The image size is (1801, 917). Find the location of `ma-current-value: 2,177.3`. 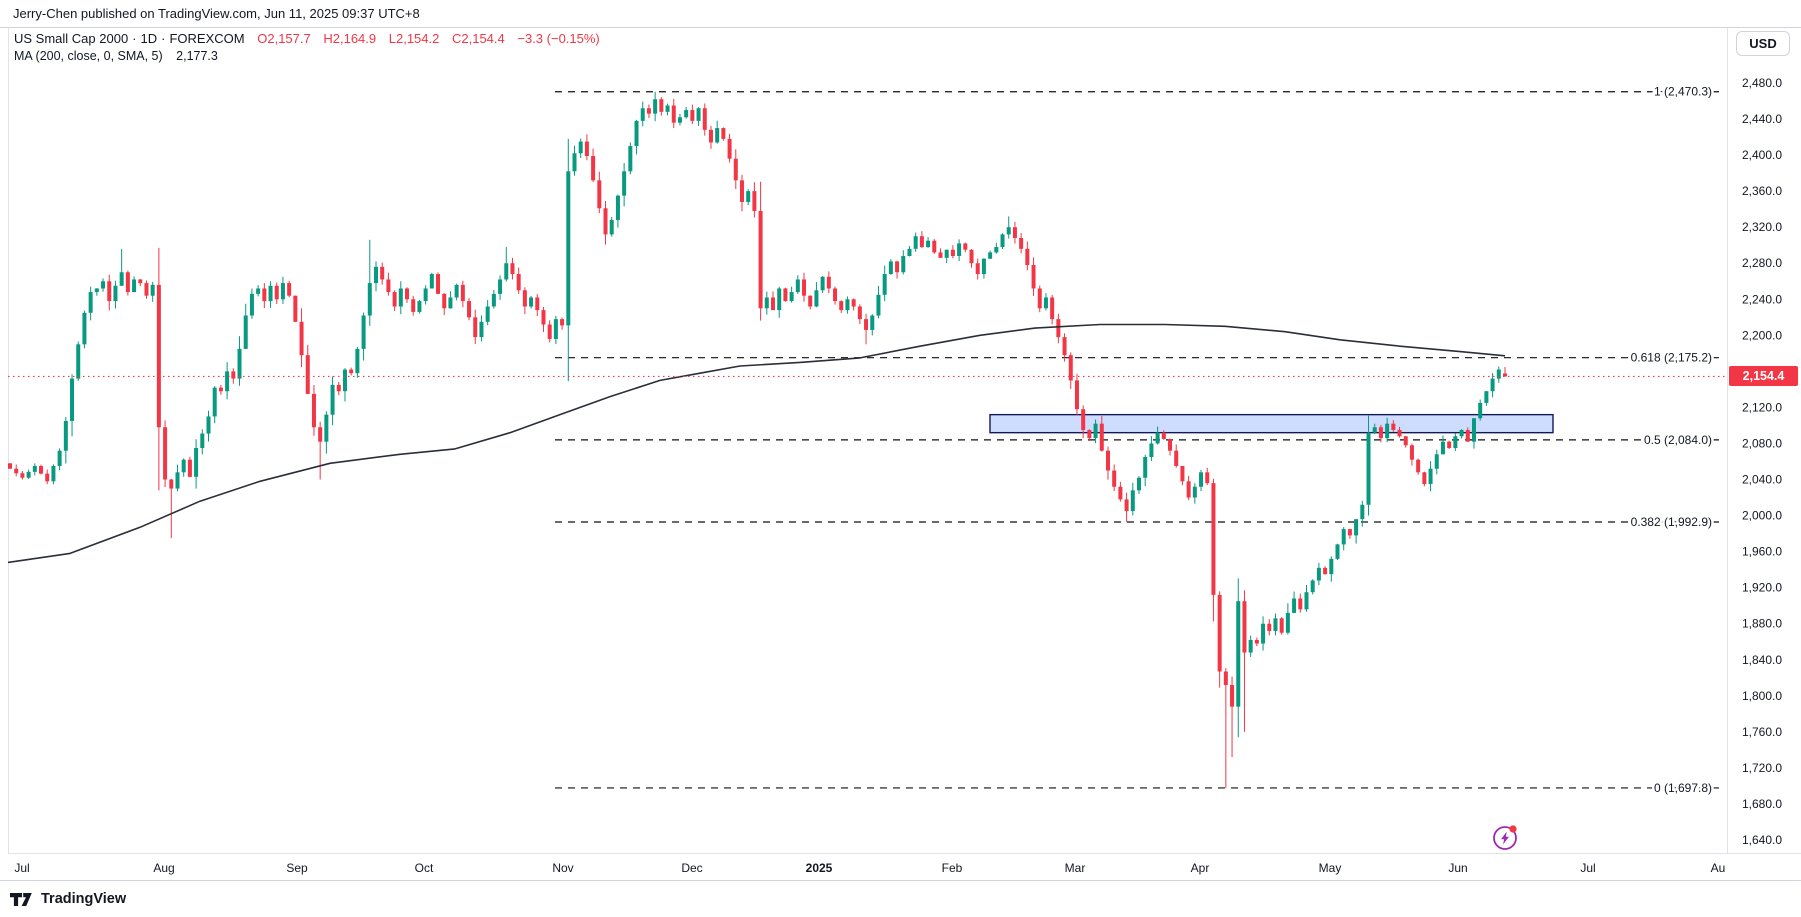

ma-current-value: 2,177.3 is located at coordinates (197, 56).